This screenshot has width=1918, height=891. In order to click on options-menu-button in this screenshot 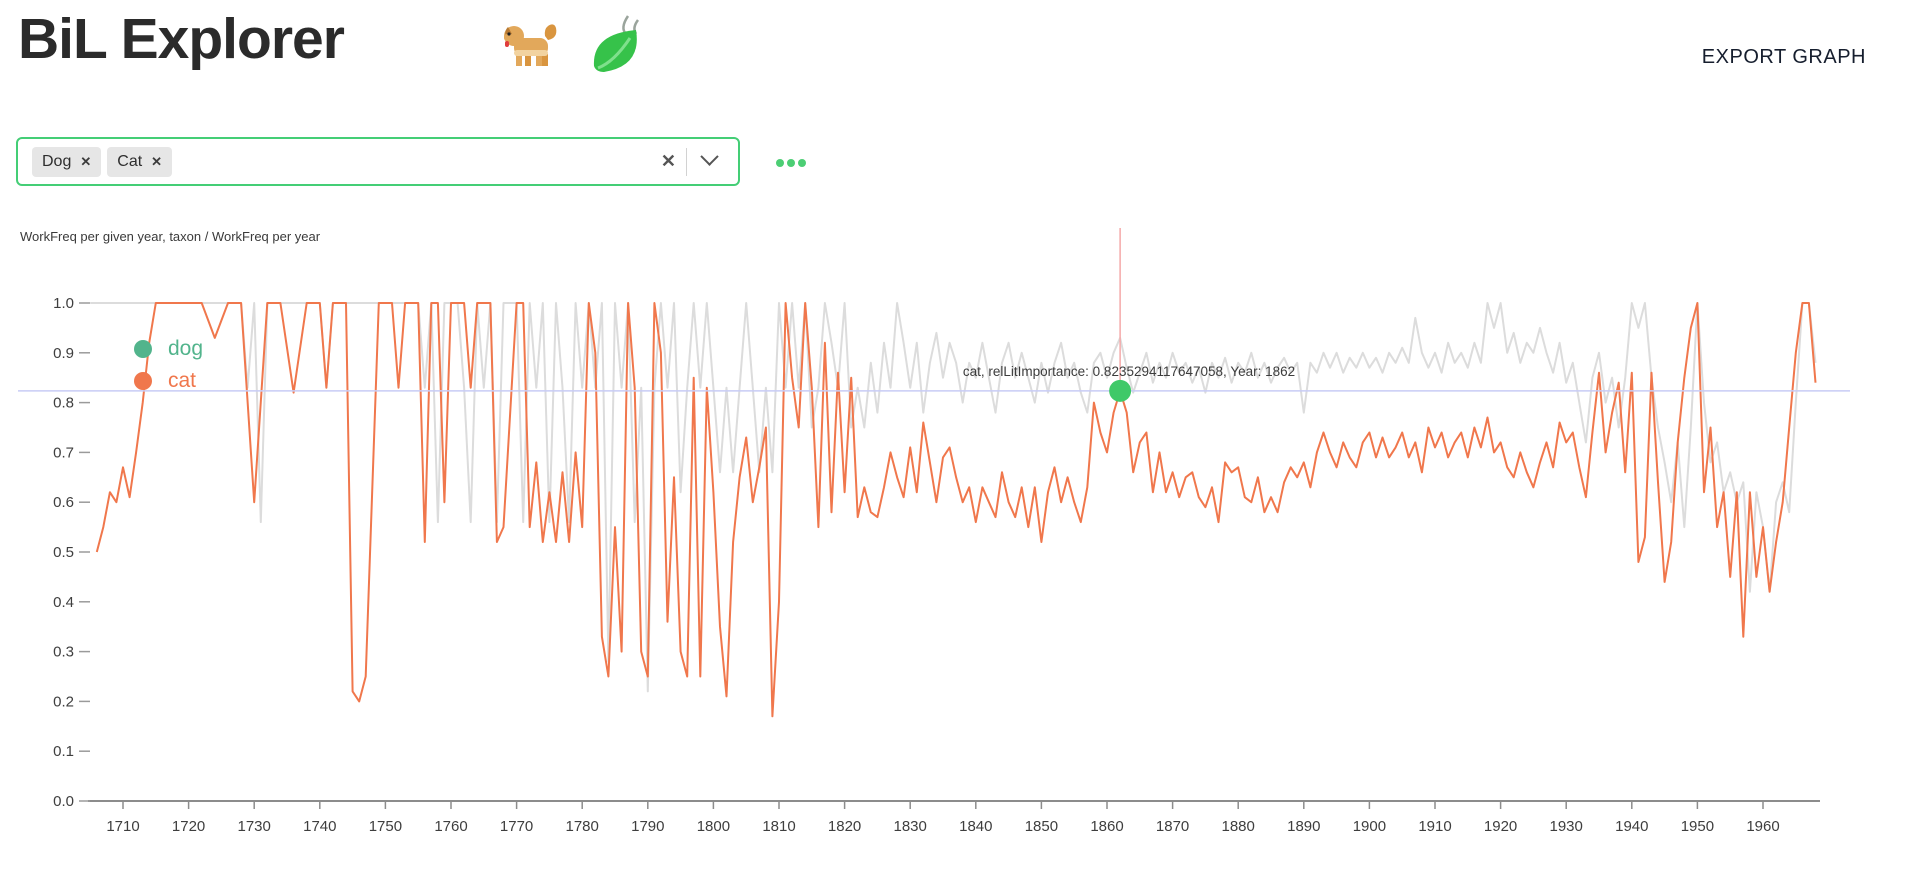, I will do `click(791, 163)`.